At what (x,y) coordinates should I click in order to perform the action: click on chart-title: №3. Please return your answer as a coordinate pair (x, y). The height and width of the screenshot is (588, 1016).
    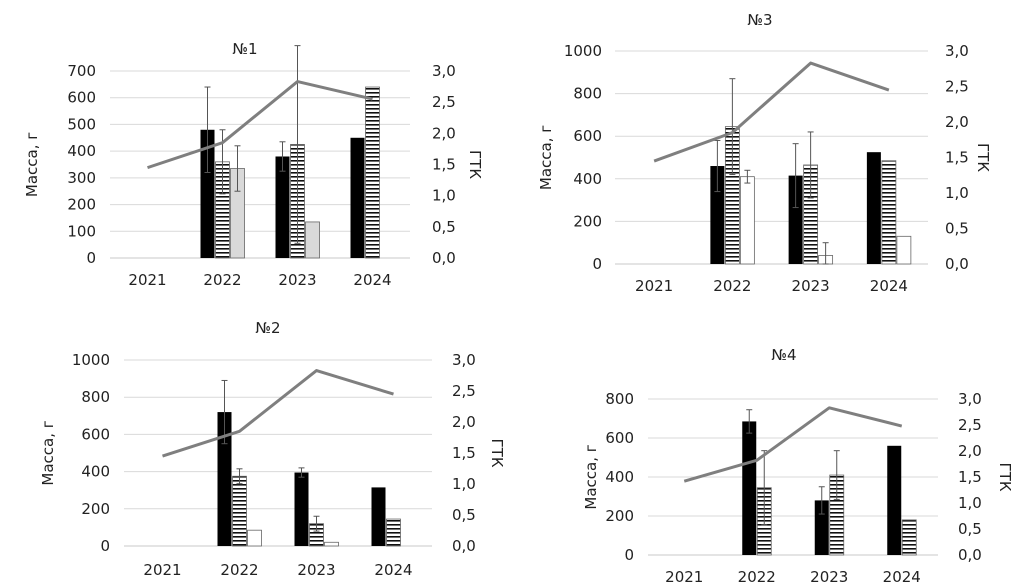
    Looking at the image, I should click on (759, 20).